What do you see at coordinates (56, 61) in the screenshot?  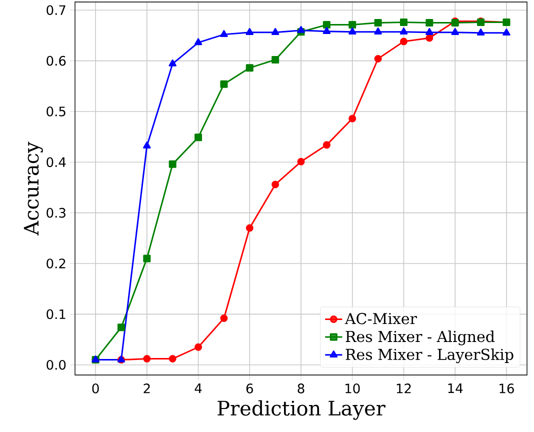 I see `y-tick-label: 0.6` at bounding box center [56, 61].